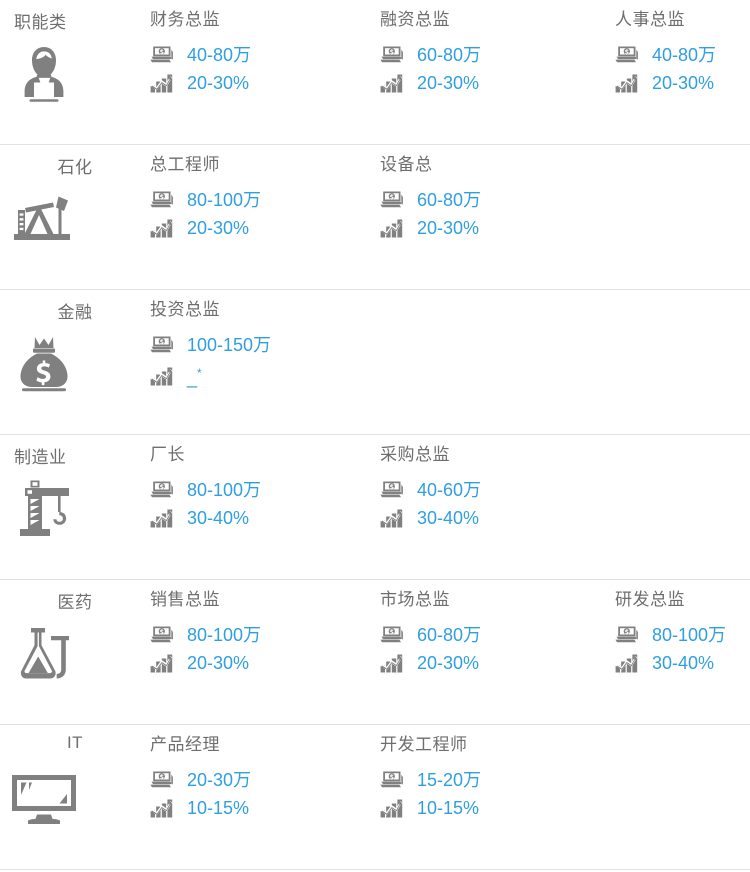 Image resolution: width=750 pixels, height=872 pixels. I want to click on monitor-icon, so click(44, 800).